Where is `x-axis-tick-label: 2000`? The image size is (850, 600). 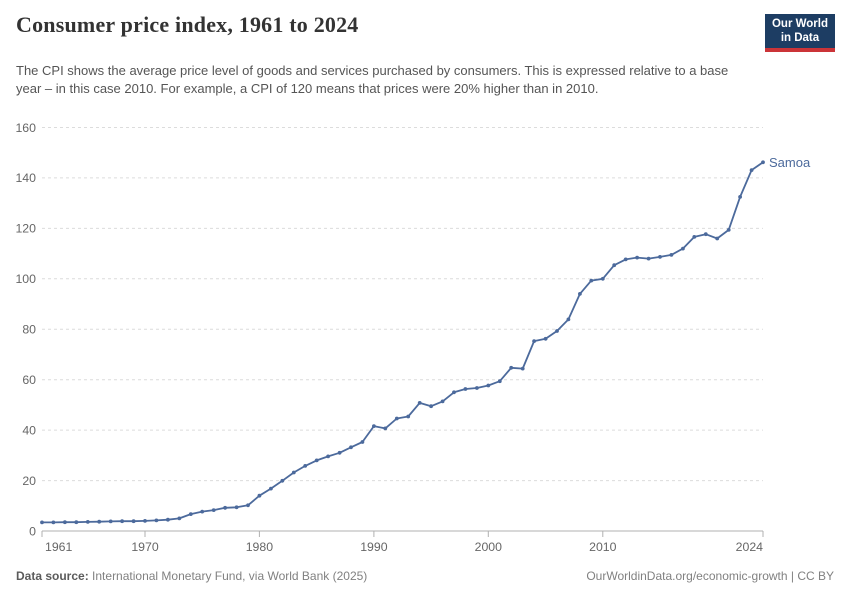
x-axis-tick-label: 2000 is located at coordinates (489, 547).